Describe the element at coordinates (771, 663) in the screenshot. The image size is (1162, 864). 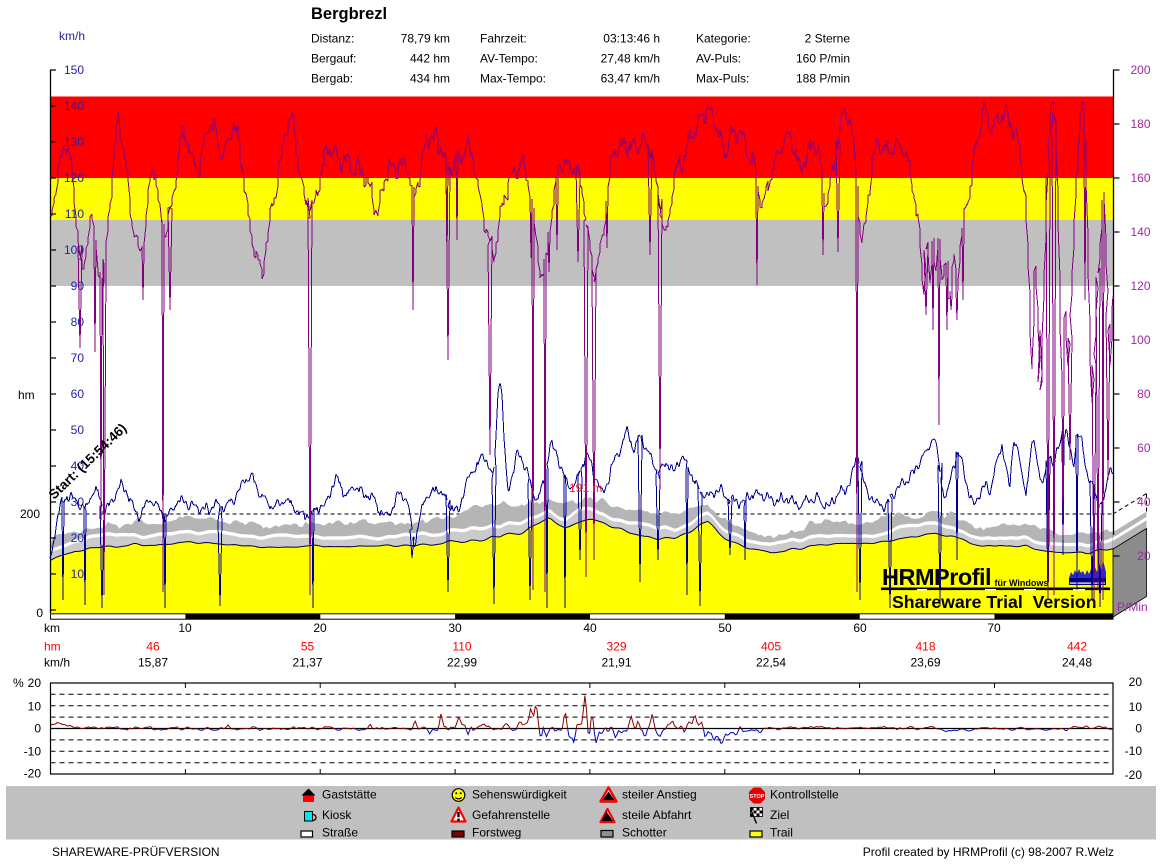
I see `svg-text: 22,54` at that location.